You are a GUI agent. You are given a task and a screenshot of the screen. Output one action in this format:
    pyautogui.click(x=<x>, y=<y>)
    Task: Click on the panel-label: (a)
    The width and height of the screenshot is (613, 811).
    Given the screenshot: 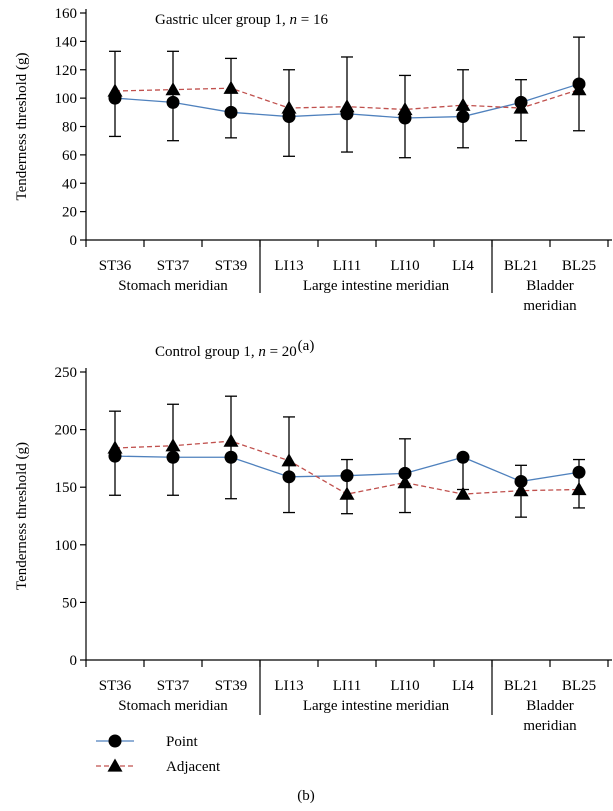 What is the action you would take?
    pyautogui.click(x=306, y=346)
    